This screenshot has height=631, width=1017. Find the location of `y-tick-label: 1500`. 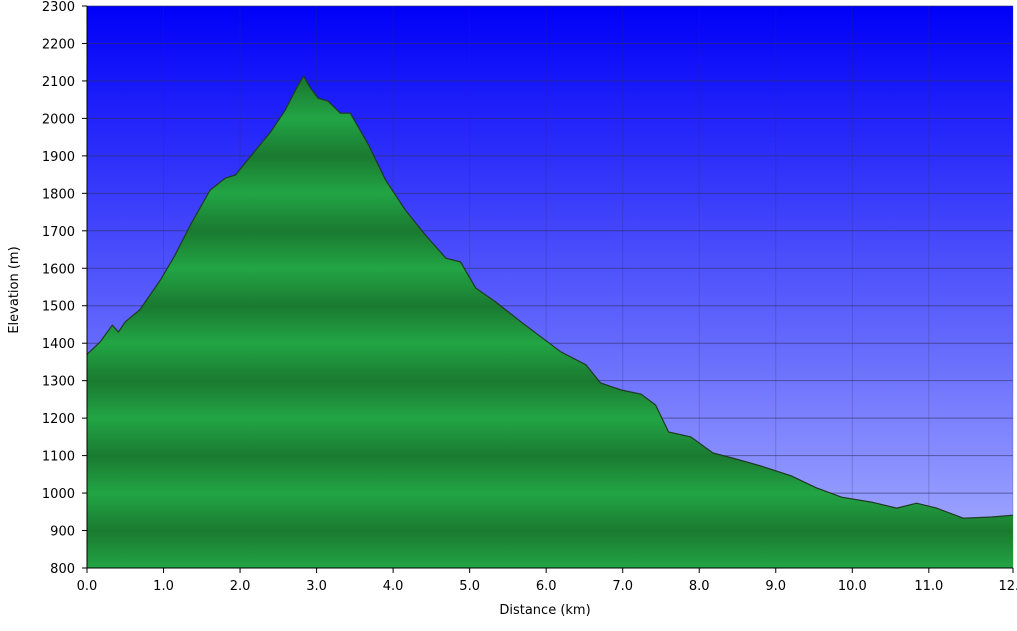

y-tick-label: 1500 is located at coordinates (58, 307).